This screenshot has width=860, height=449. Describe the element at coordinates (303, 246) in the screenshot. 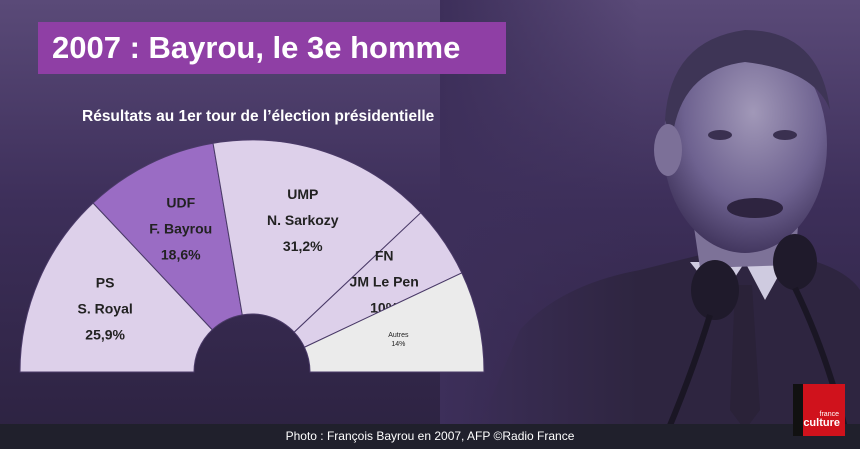

I see `slice-ump-value-label: 31,2%` at that location.